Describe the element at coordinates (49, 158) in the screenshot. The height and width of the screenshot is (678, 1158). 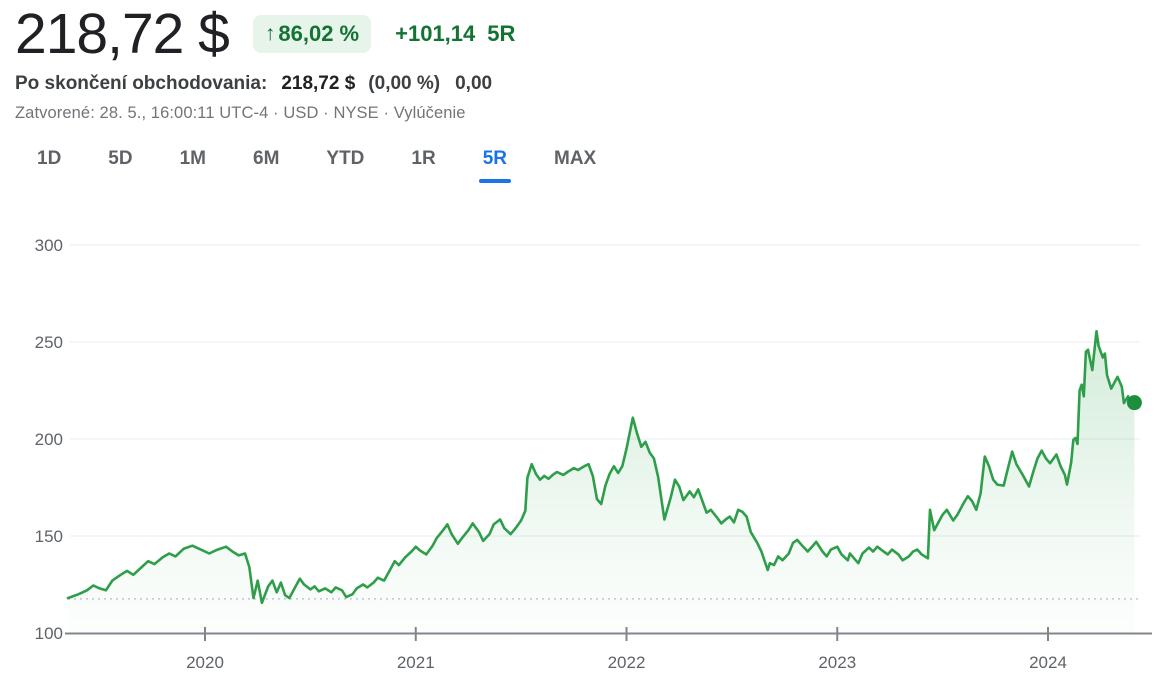
I see `tab-label: 1D` at that location.